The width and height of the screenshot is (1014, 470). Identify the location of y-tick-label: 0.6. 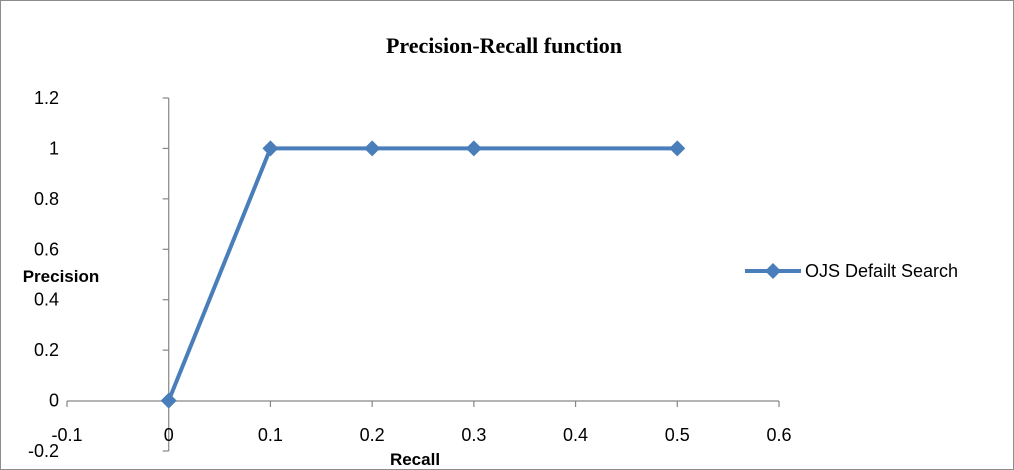
(46, 249).